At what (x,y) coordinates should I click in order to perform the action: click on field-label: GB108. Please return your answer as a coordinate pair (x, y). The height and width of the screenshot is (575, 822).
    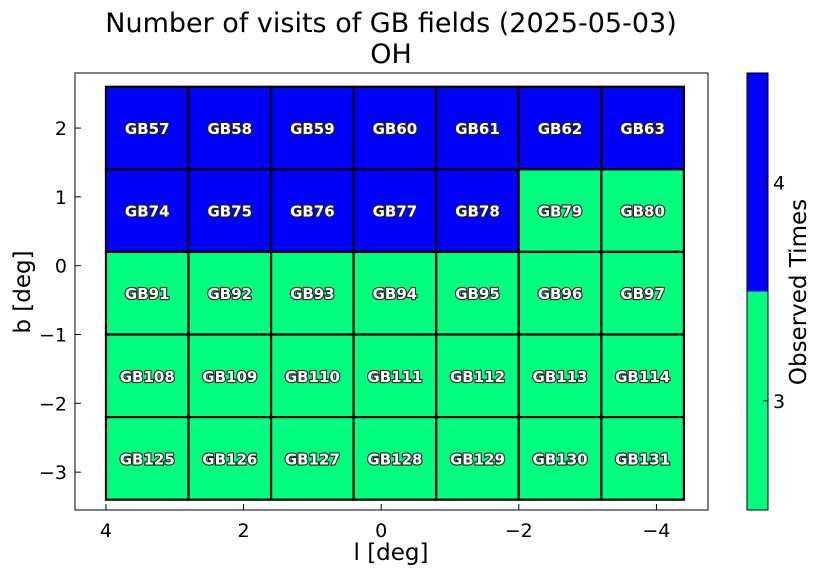
    Looking at the image, I should click on (147, 377).